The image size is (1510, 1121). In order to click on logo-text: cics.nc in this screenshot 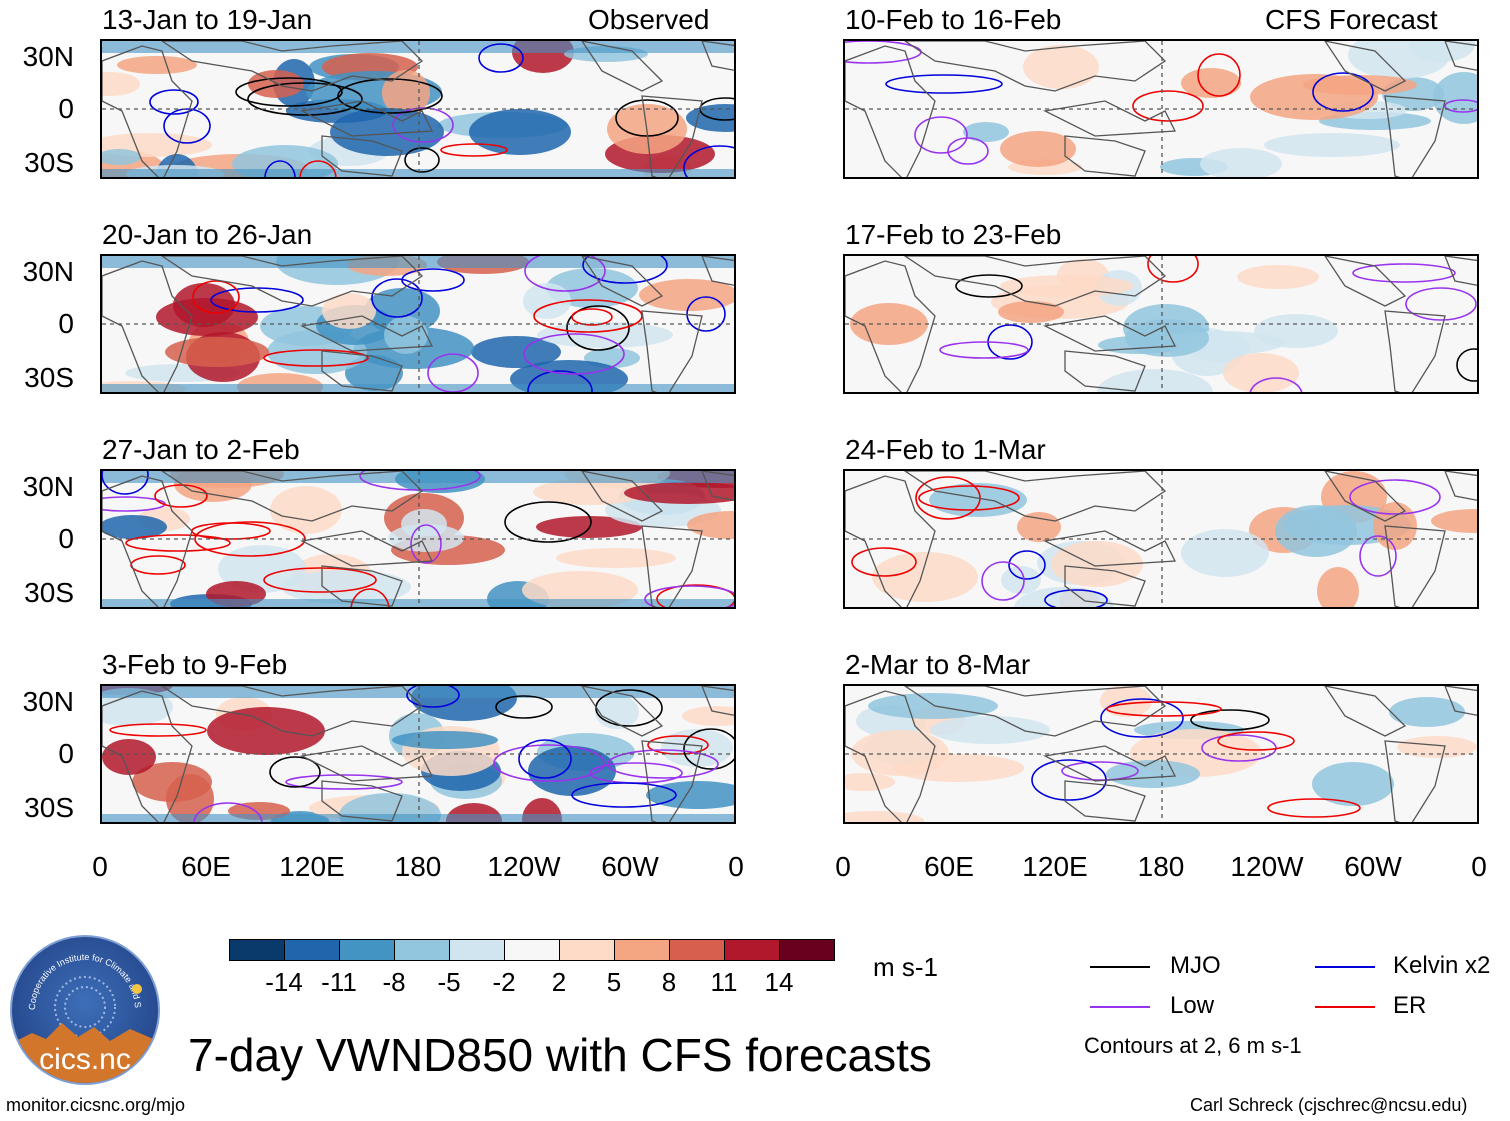, I will do `click(85, 1059)`.